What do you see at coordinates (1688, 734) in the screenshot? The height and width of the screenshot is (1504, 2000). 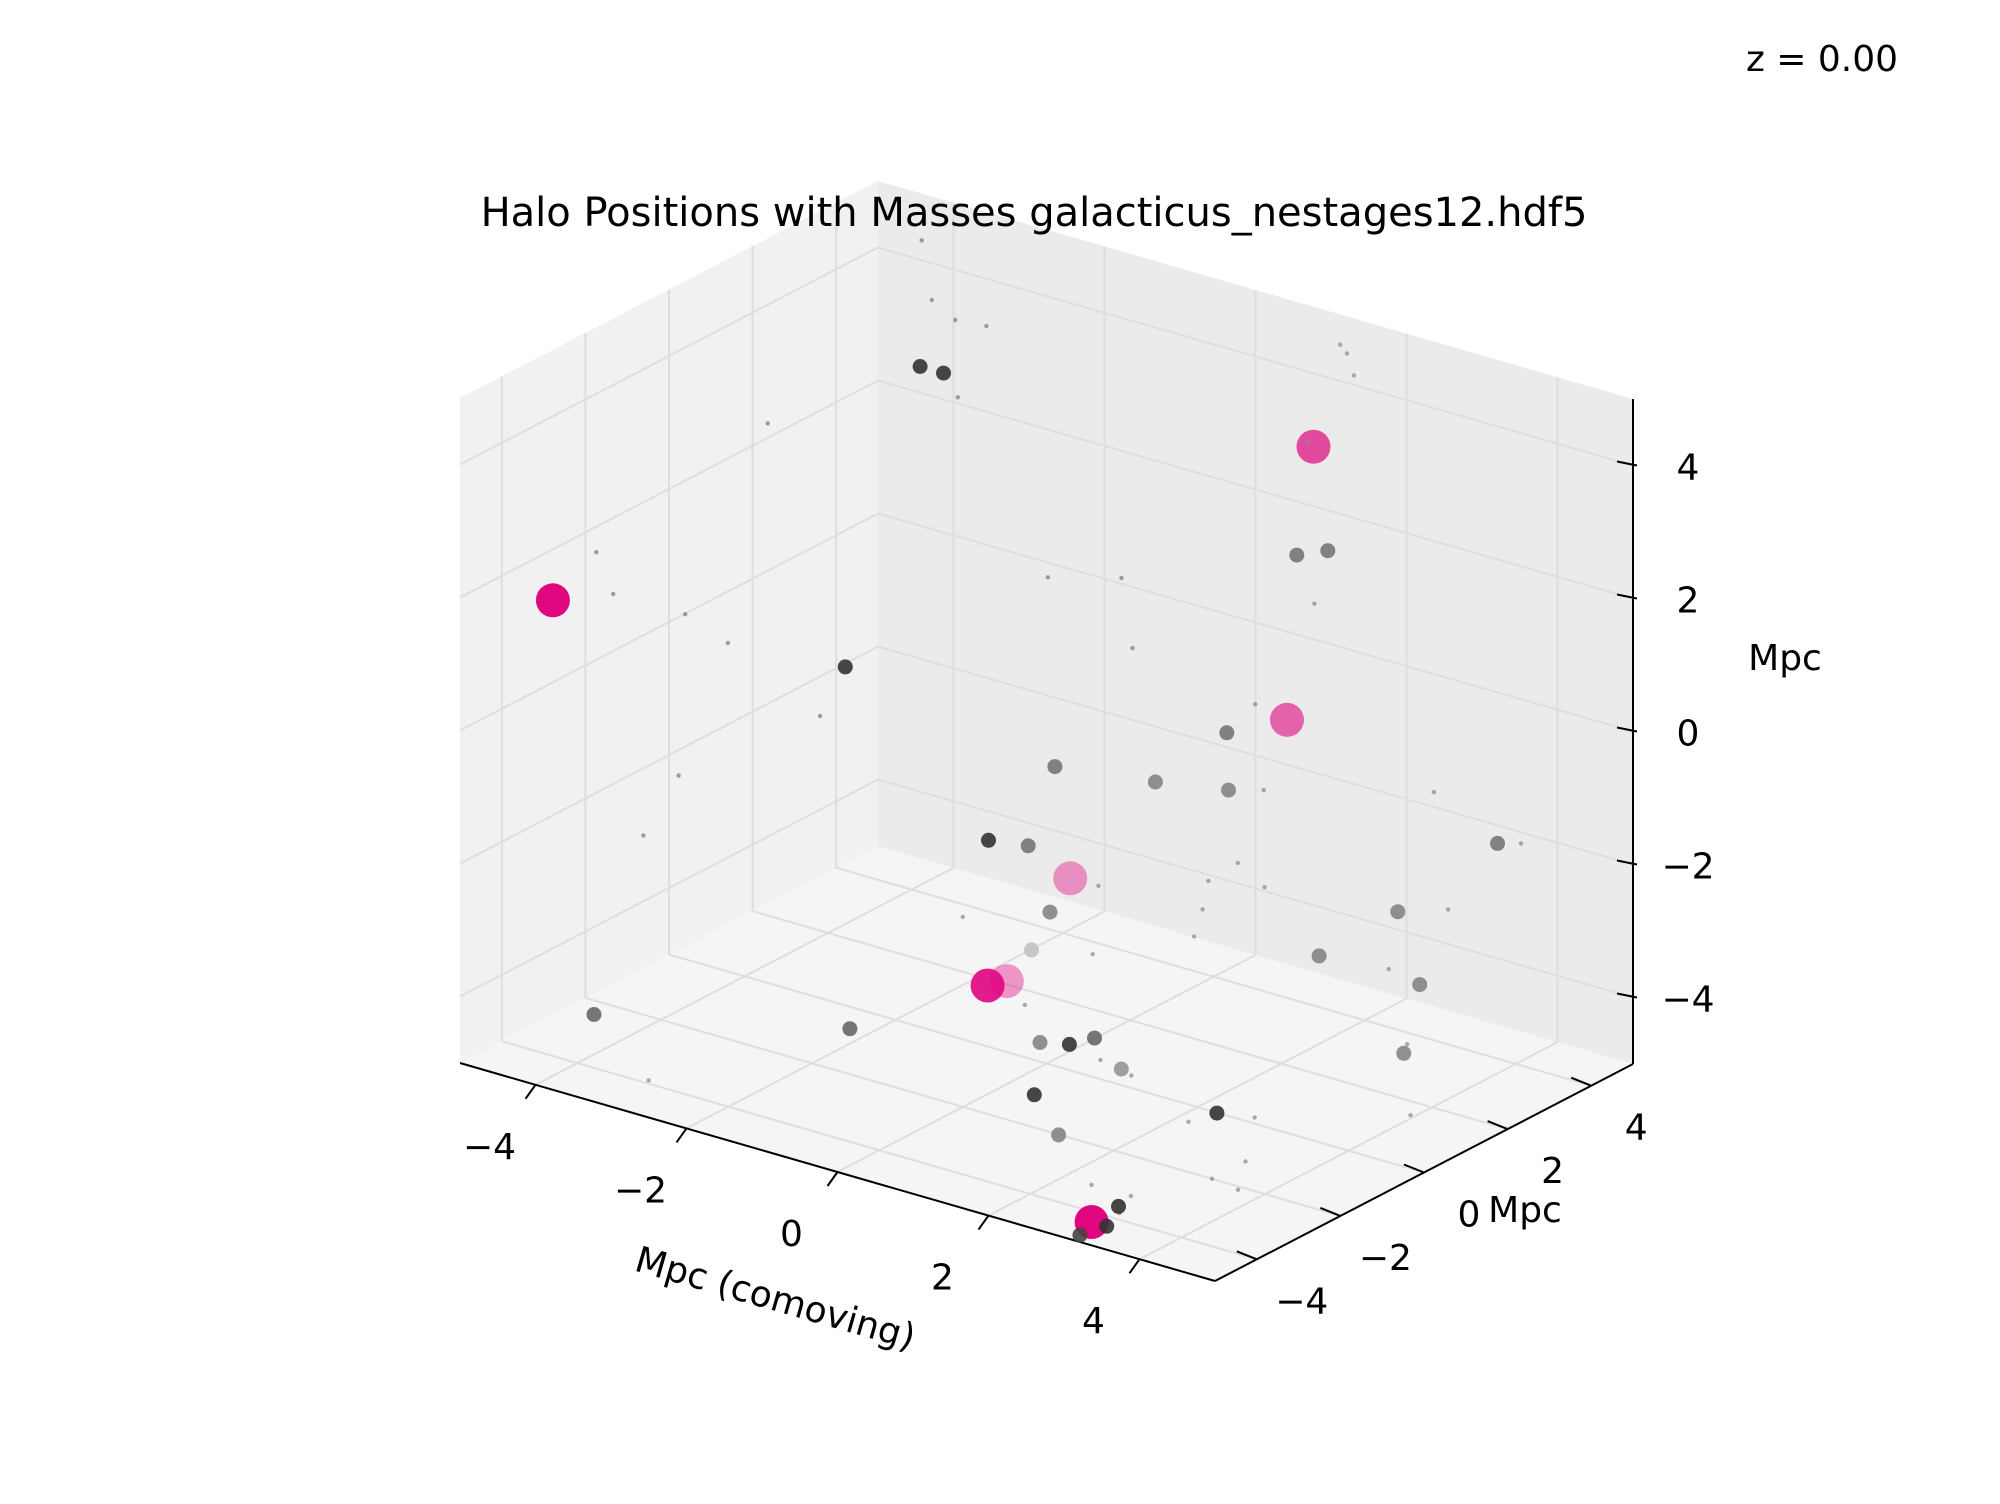 I see `z-tick-label: 0` at bounding box center [1688, 734].